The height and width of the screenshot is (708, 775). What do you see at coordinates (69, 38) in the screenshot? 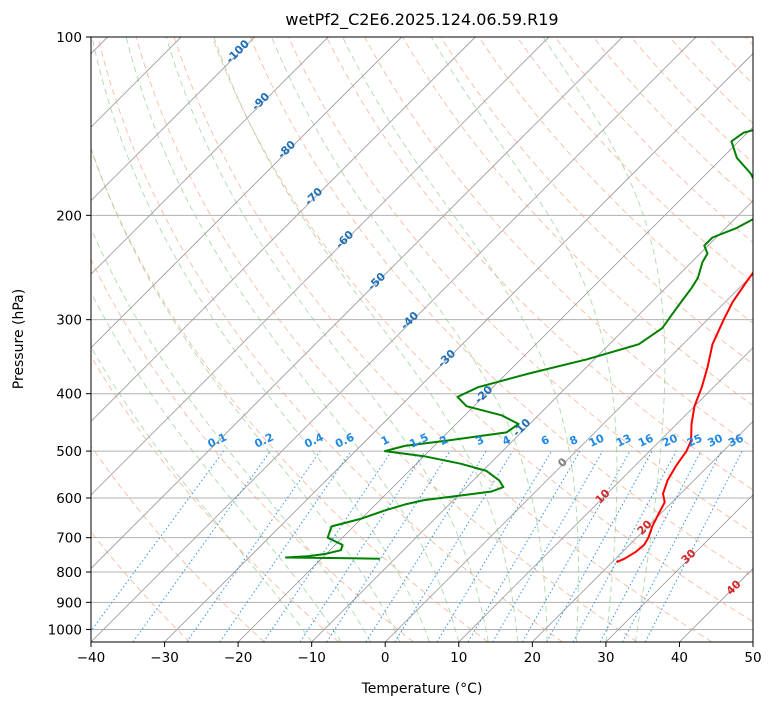
I see `y-tick-label: 100` at bounding box center [69, 38].